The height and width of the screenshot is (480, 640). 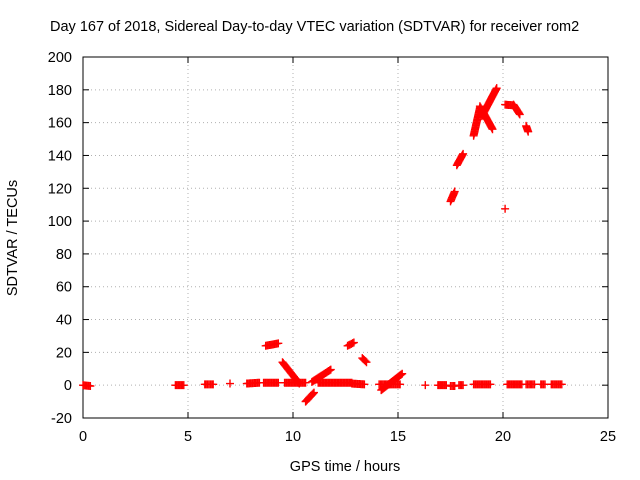 I want to click on x-tick-label: 20, so click(x=503, y=437).